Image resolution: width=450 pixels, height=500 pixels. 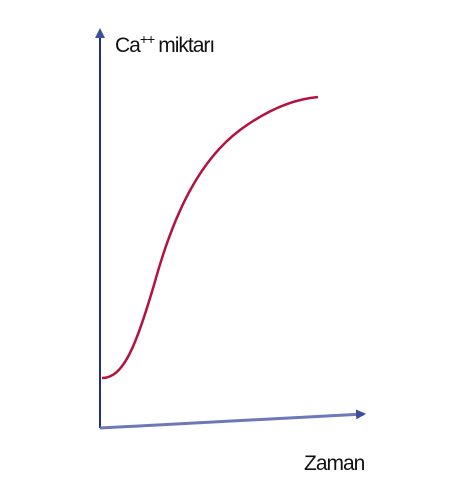 What do you see at coordinates (147, 39) in the screenshot?
I see `y-label-superscript: ++` at bounding box center [147, 39].